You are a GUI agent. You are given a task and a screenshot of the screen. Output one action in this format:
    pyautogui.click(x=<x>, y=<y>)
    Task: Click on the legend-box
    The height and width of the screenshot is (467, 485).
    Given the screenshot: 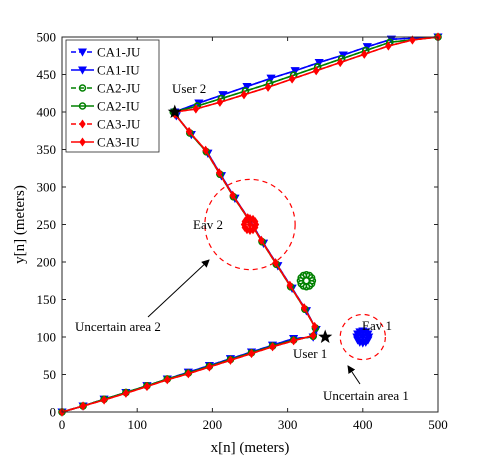 What is the action you would take?
    pyautogui.click(x=112, y=96)
    